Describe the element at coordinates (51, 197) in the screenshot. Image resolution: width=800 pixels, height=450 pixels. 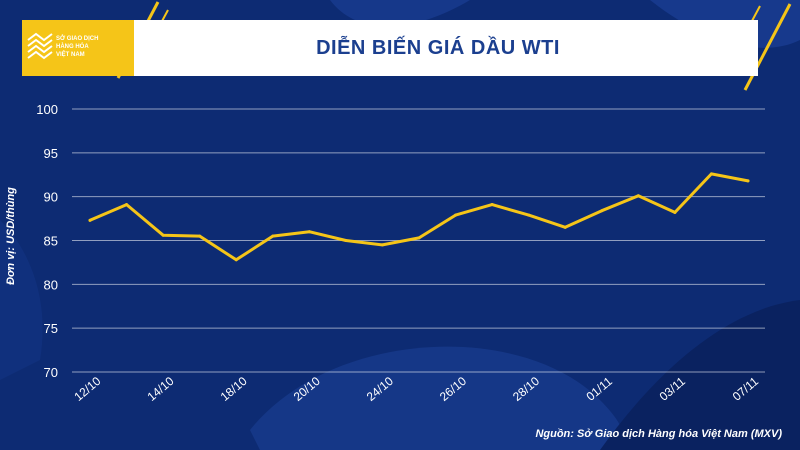
I see `y-tick-label: 90` at that location.